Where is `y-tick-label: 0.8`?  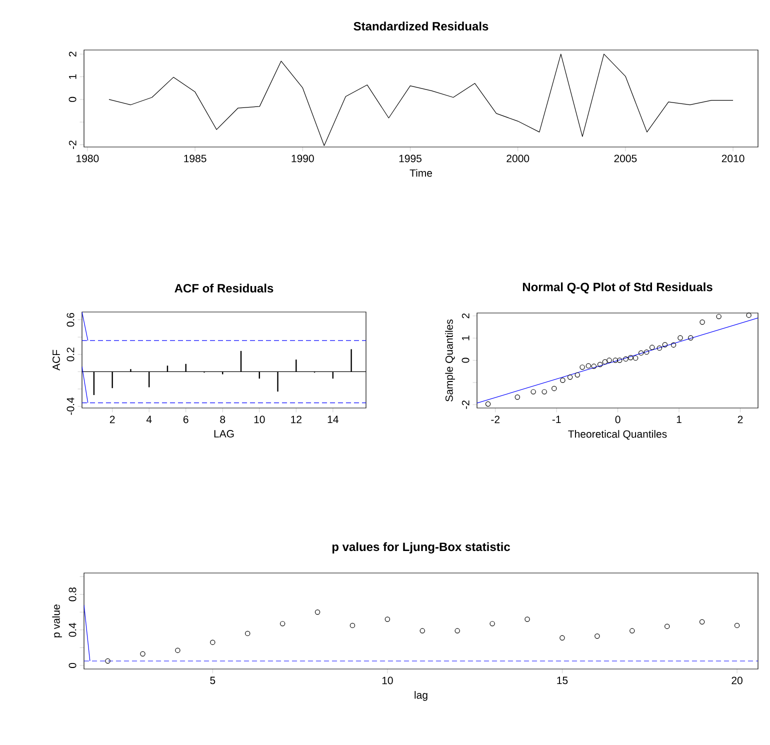 y-tick-label: 0.8 is located at coordinates (72, 594).